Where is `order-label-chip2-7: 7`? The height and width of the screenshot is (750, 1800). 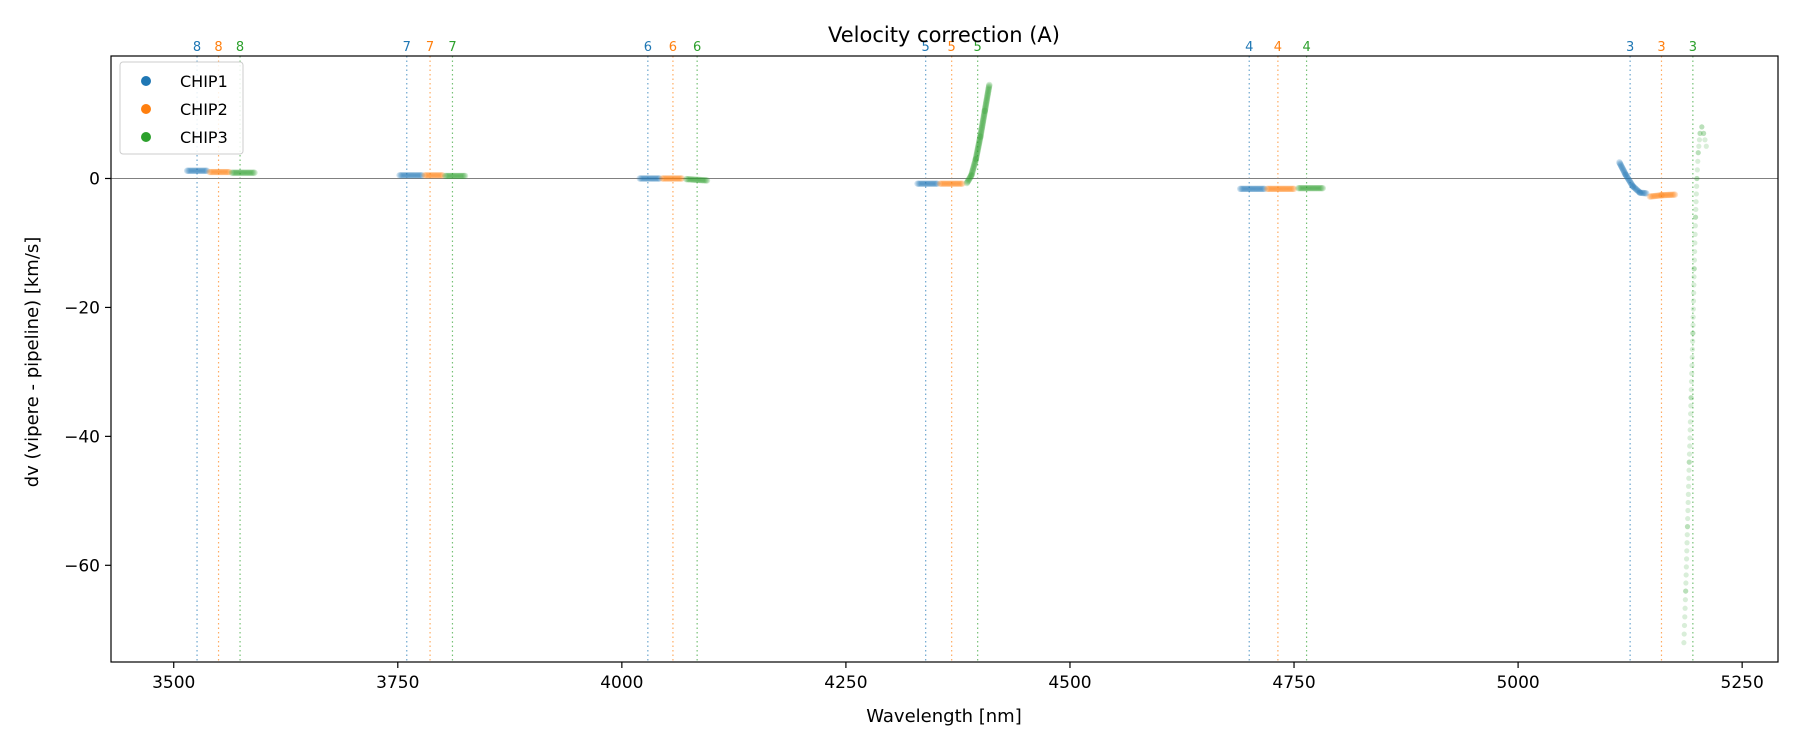 order-label-chip2-7: 7 is located at coordinates (430, 47).